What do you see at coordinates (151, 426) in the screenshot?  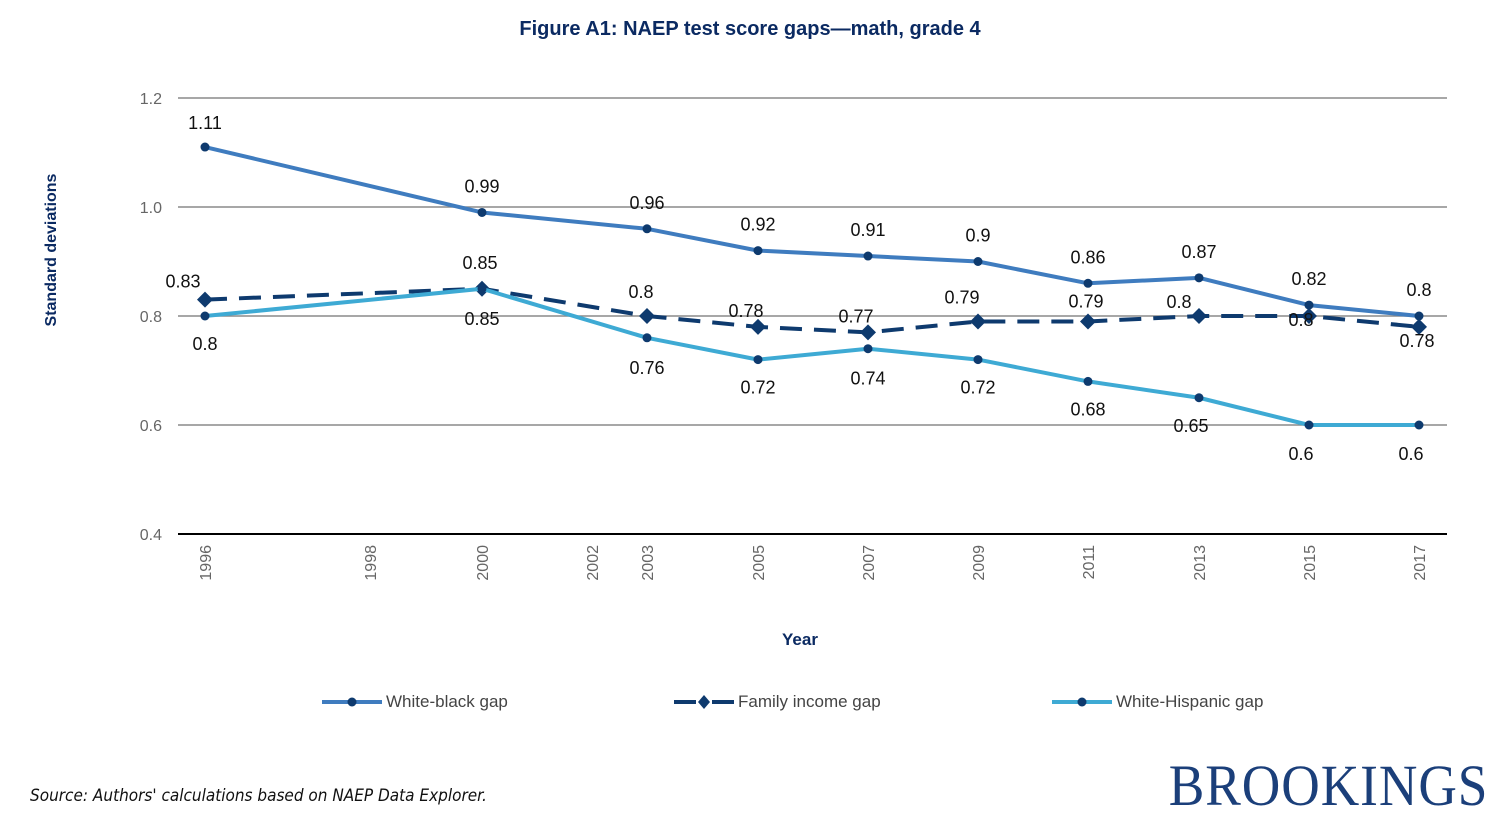 I see `y-tick-label: 0.6` at bounding box center [151, 426].